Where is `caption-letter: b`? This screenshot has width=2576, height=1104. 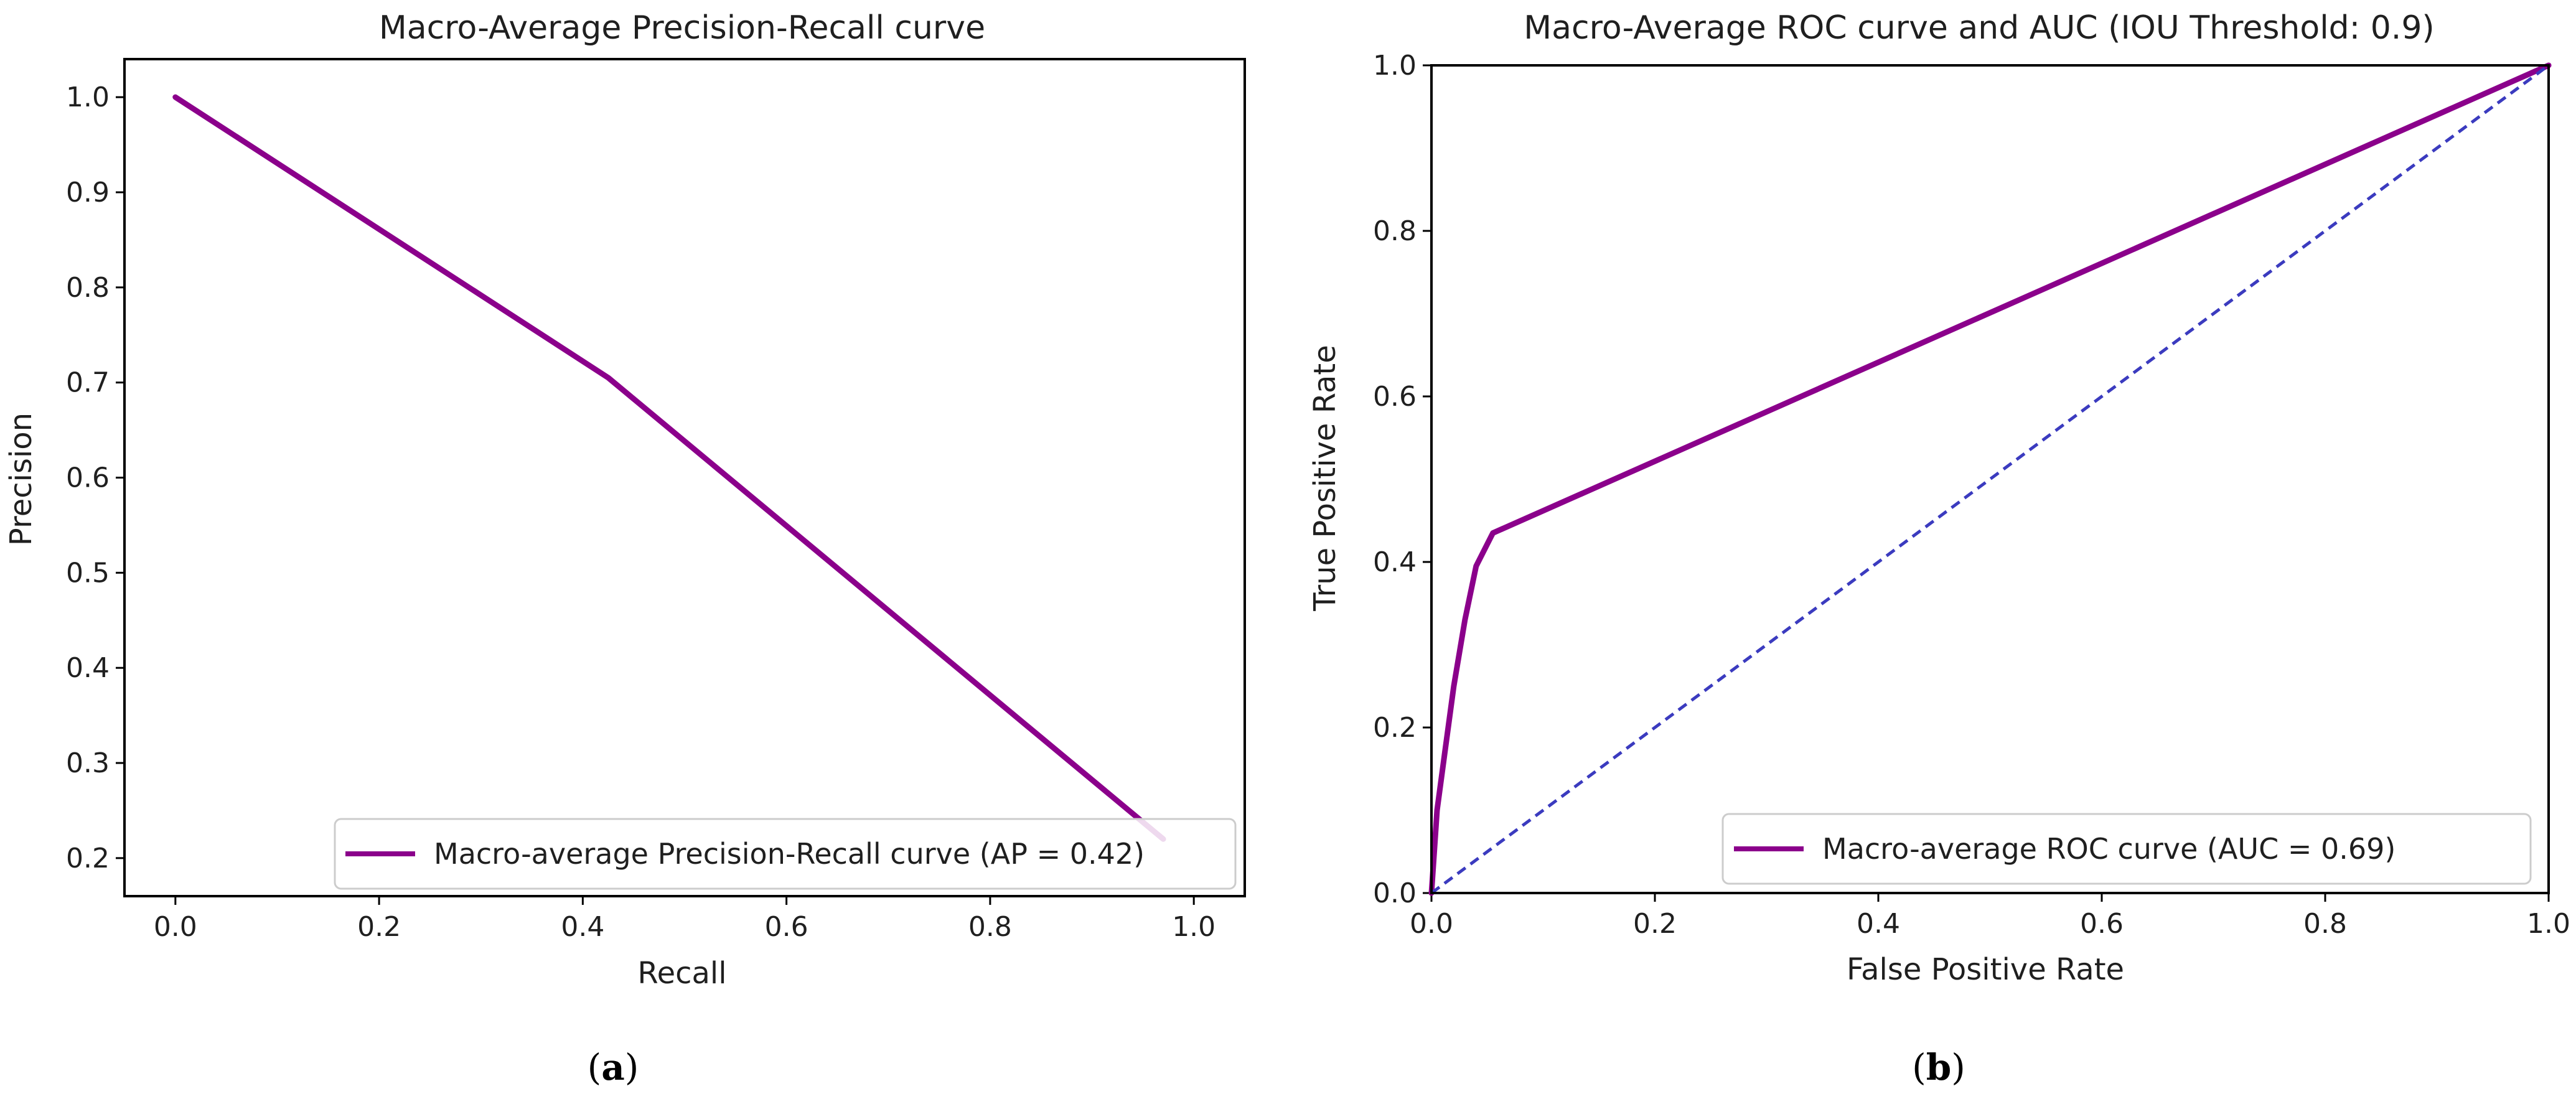 caption-letter: b is located at coordinates (1939, 1067).